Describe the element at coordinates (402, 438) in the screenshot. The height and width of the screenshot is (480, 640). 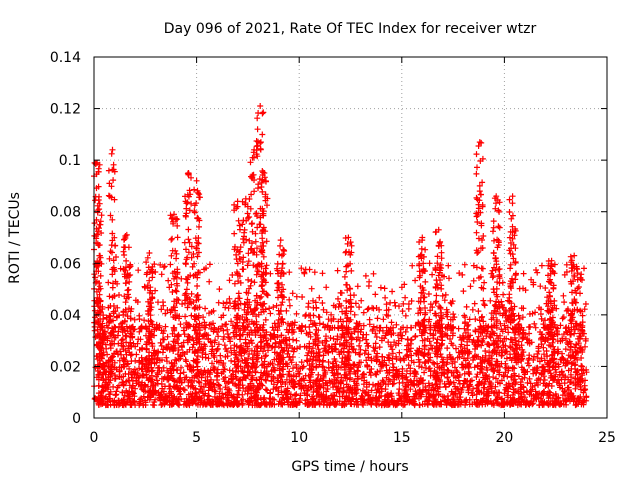
I see `x-tick-label: 15` at that location.